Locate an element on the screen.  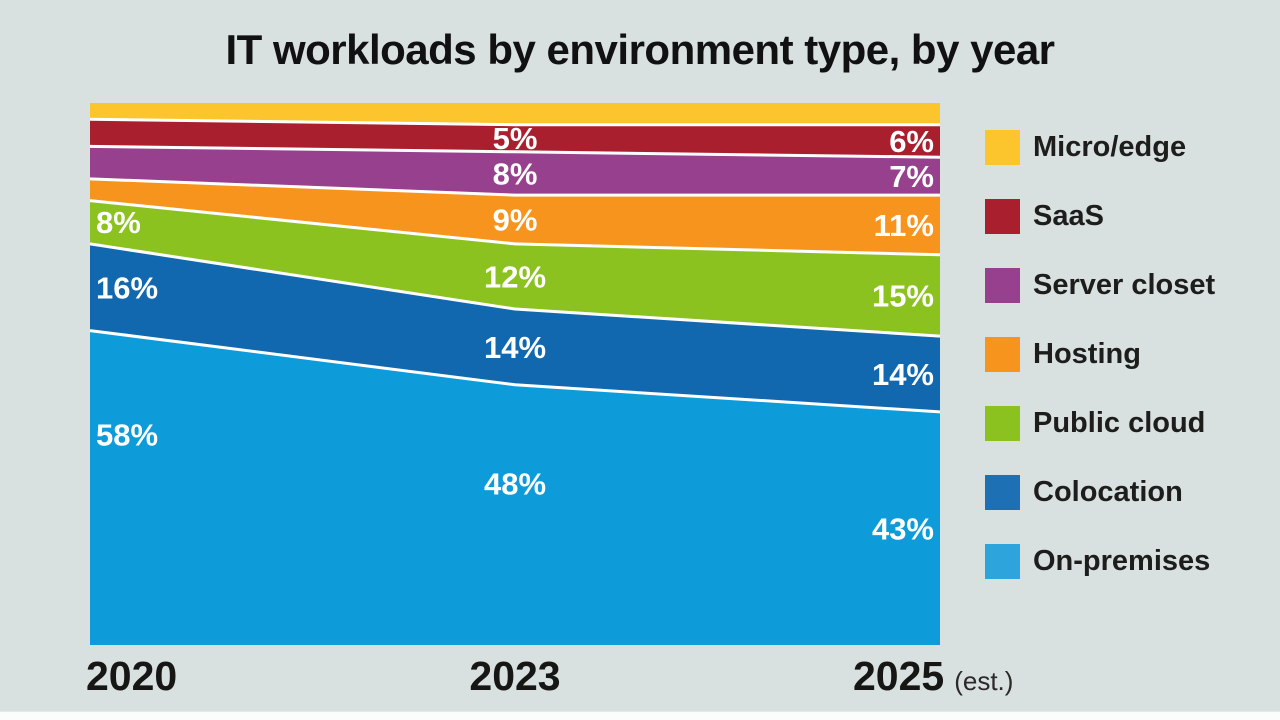
value-label-saas-2023: 5% is located at coordinates (515, 138).